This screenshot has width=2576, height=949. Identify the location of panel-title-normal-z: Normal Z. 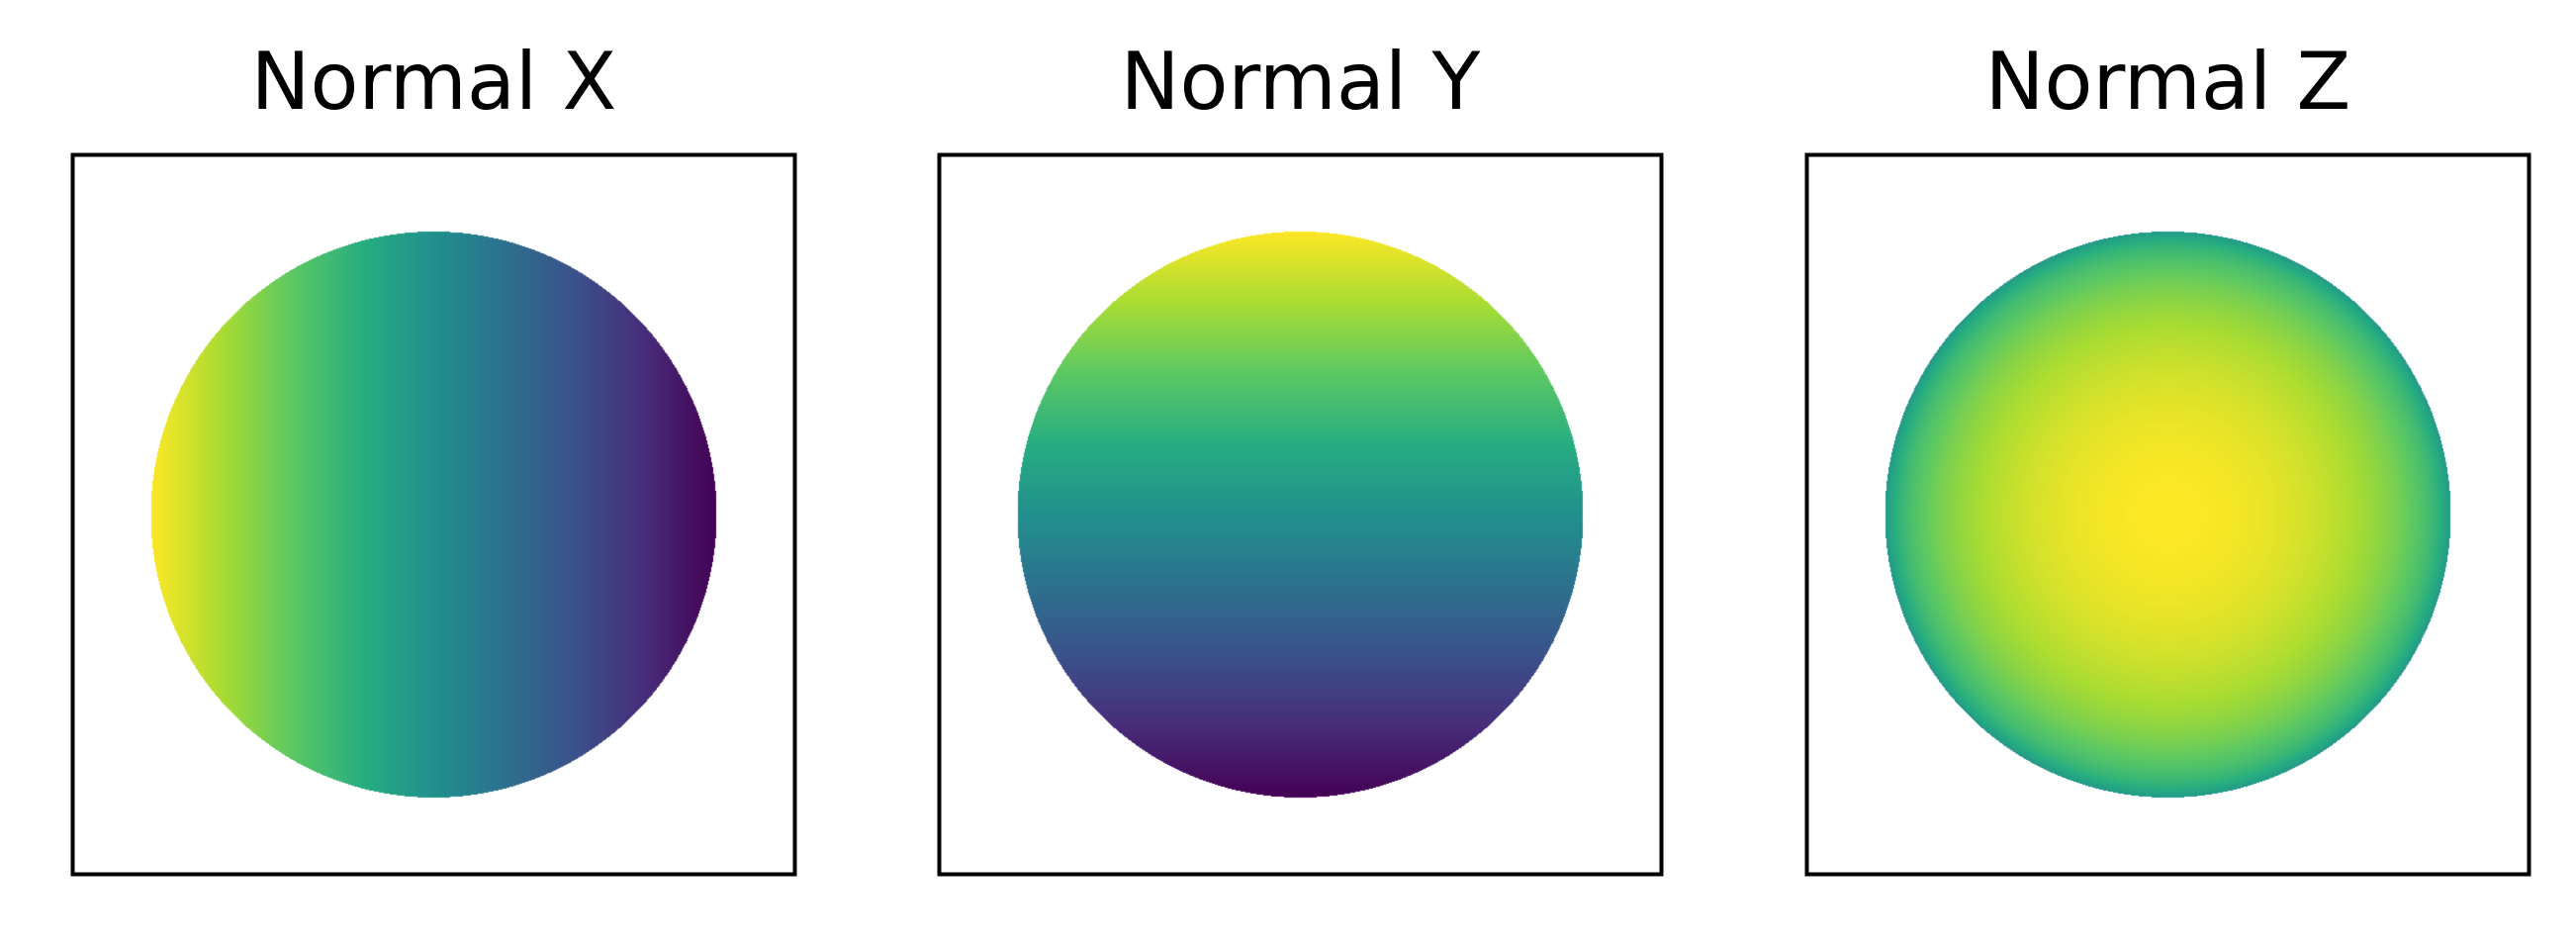
(2168, 82).